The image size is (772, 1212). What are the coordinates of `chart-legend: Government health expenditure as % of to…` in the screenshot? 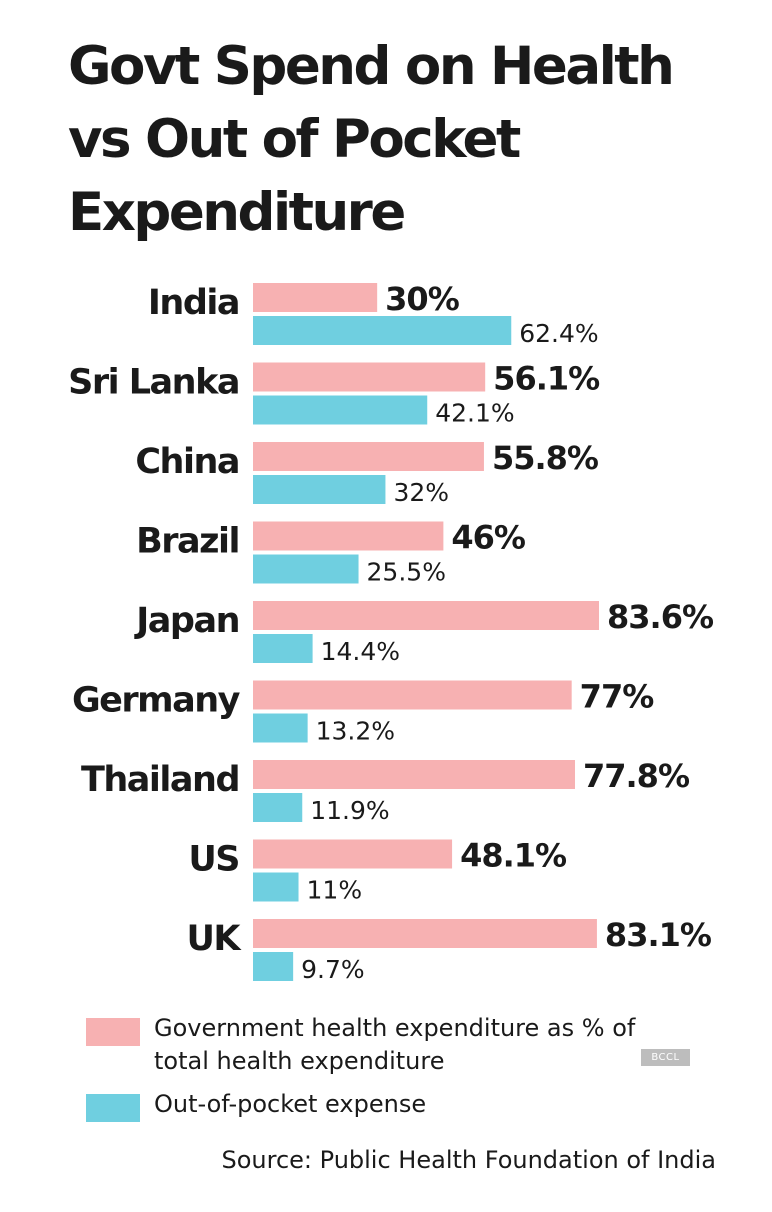 It's located at (366, 1067).